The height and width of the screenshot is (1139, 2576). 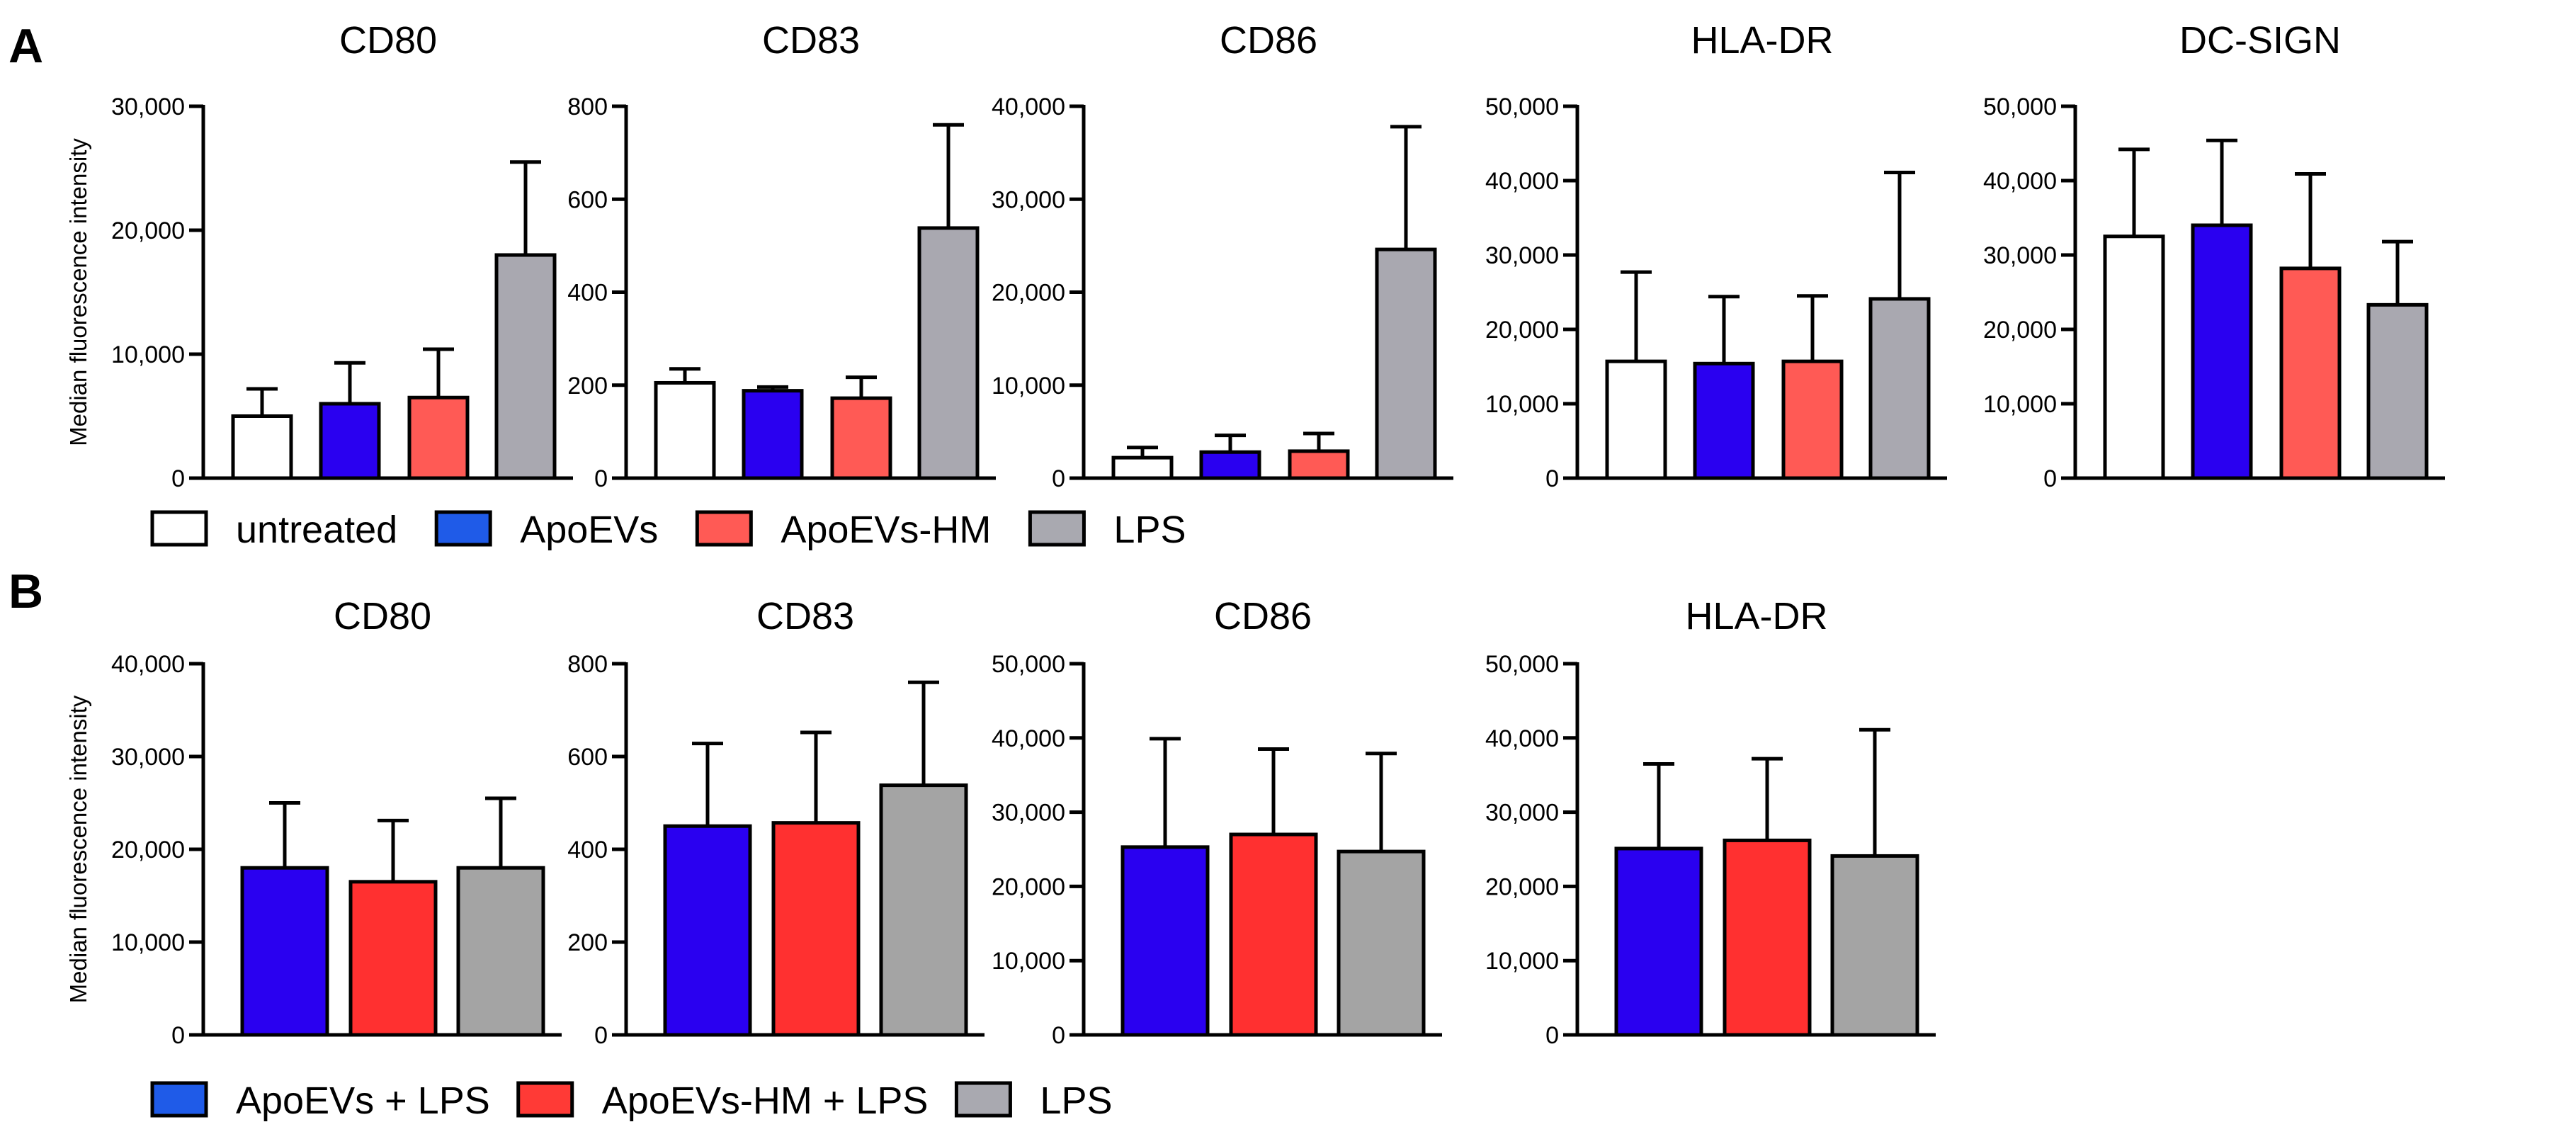 What do you see at coordinates (923, 910) in the screenshot?
I see `chart-b-cd83-bar-lps` at bounding box center [923, 910].